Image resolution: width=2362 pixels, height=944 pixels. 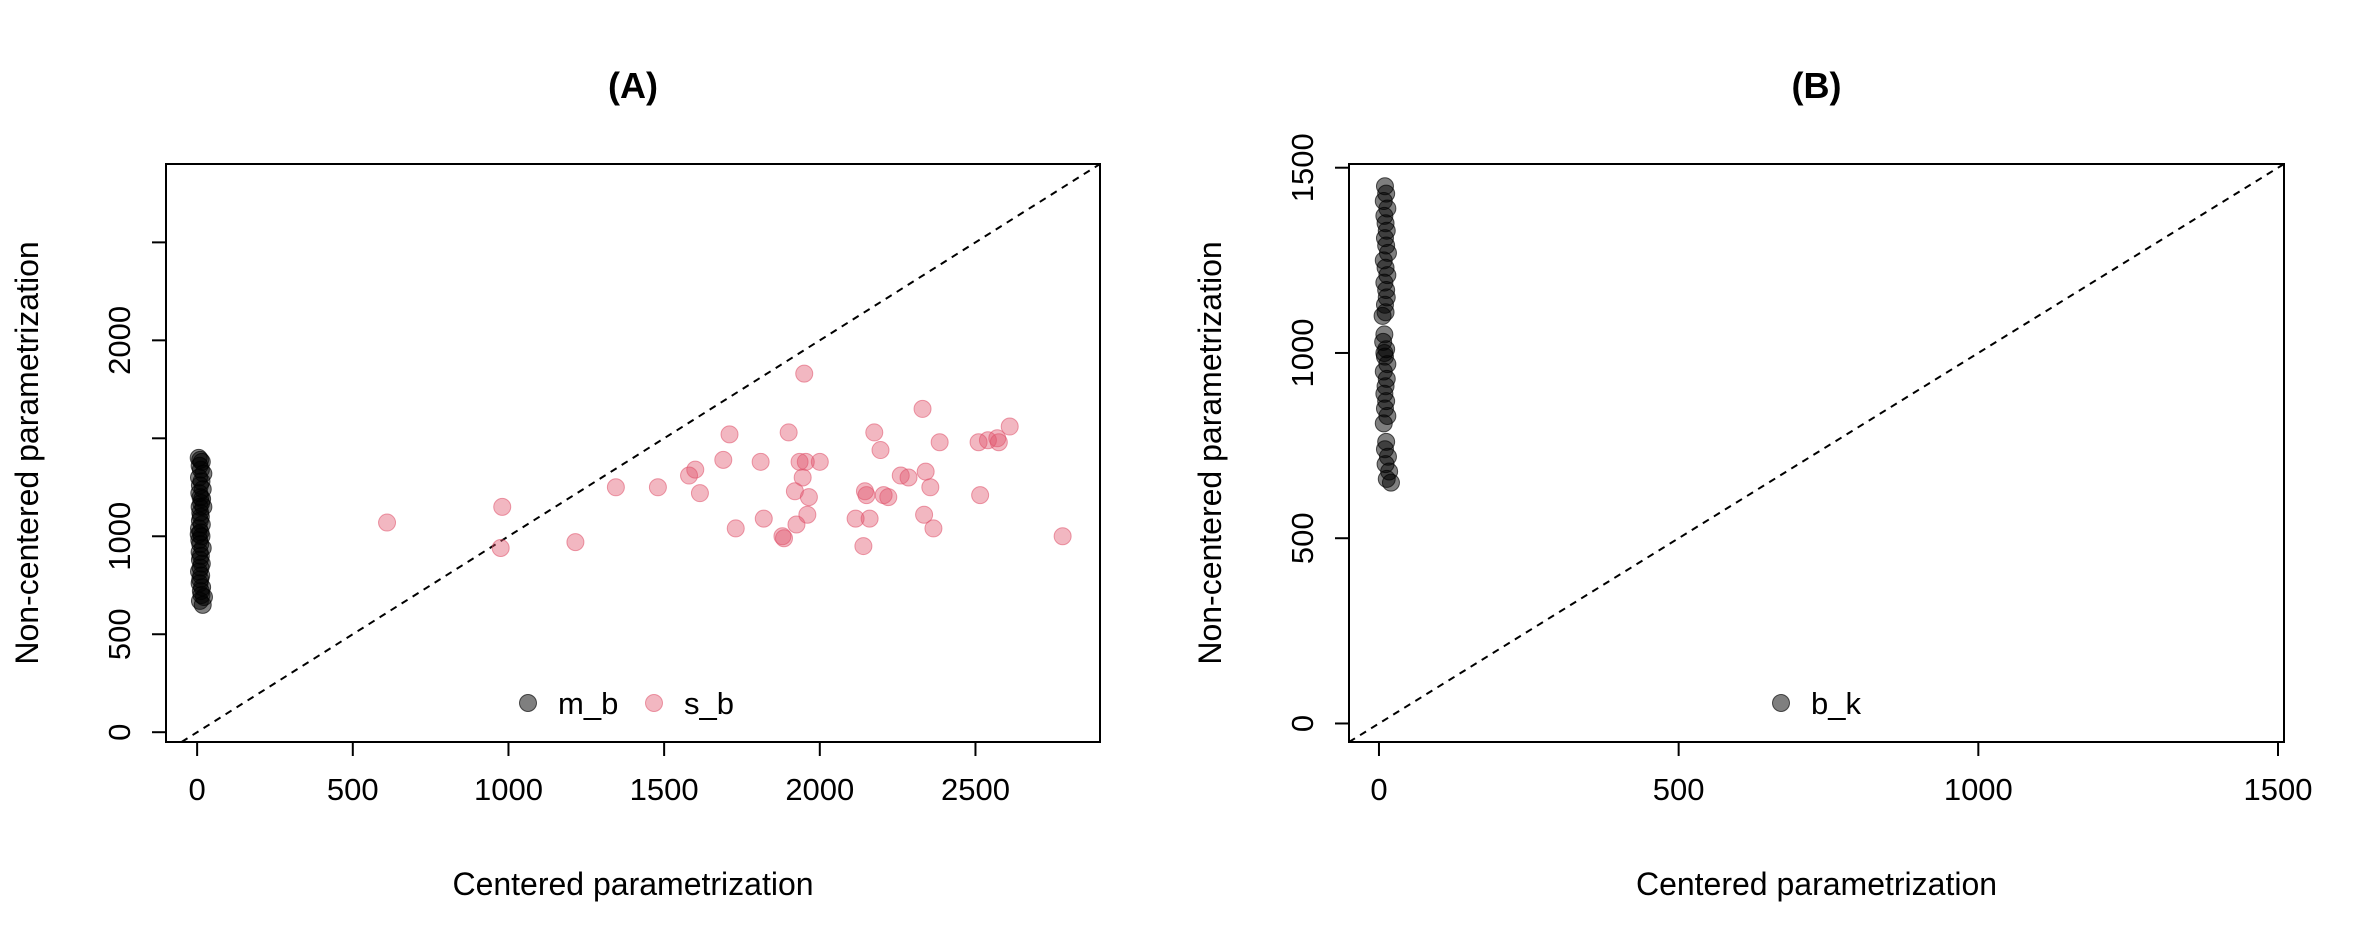 I want to click on y-tick-label: 1500, so click(x=1302, y=167).